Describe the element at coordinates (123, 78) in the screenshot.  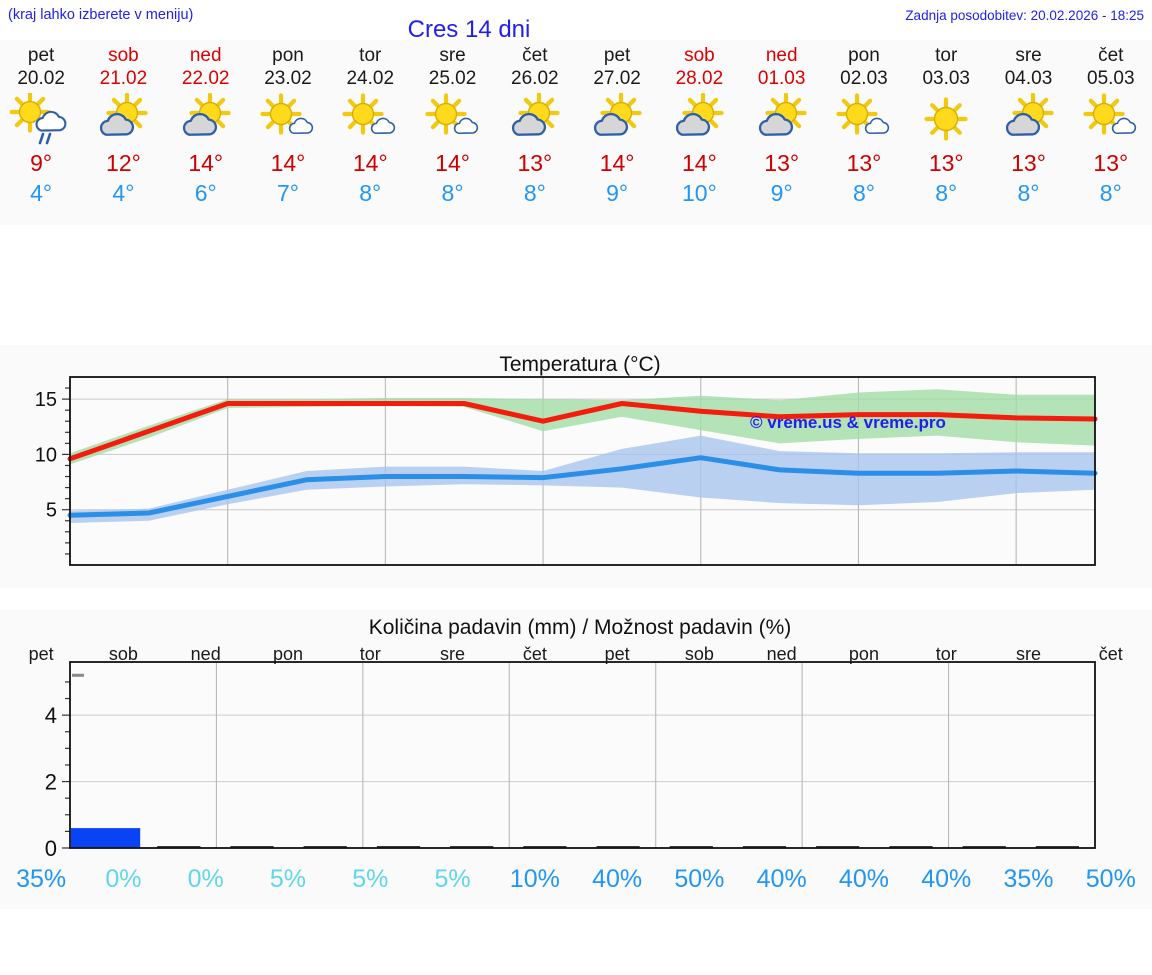
I see `day-date: 21.02` at that location.